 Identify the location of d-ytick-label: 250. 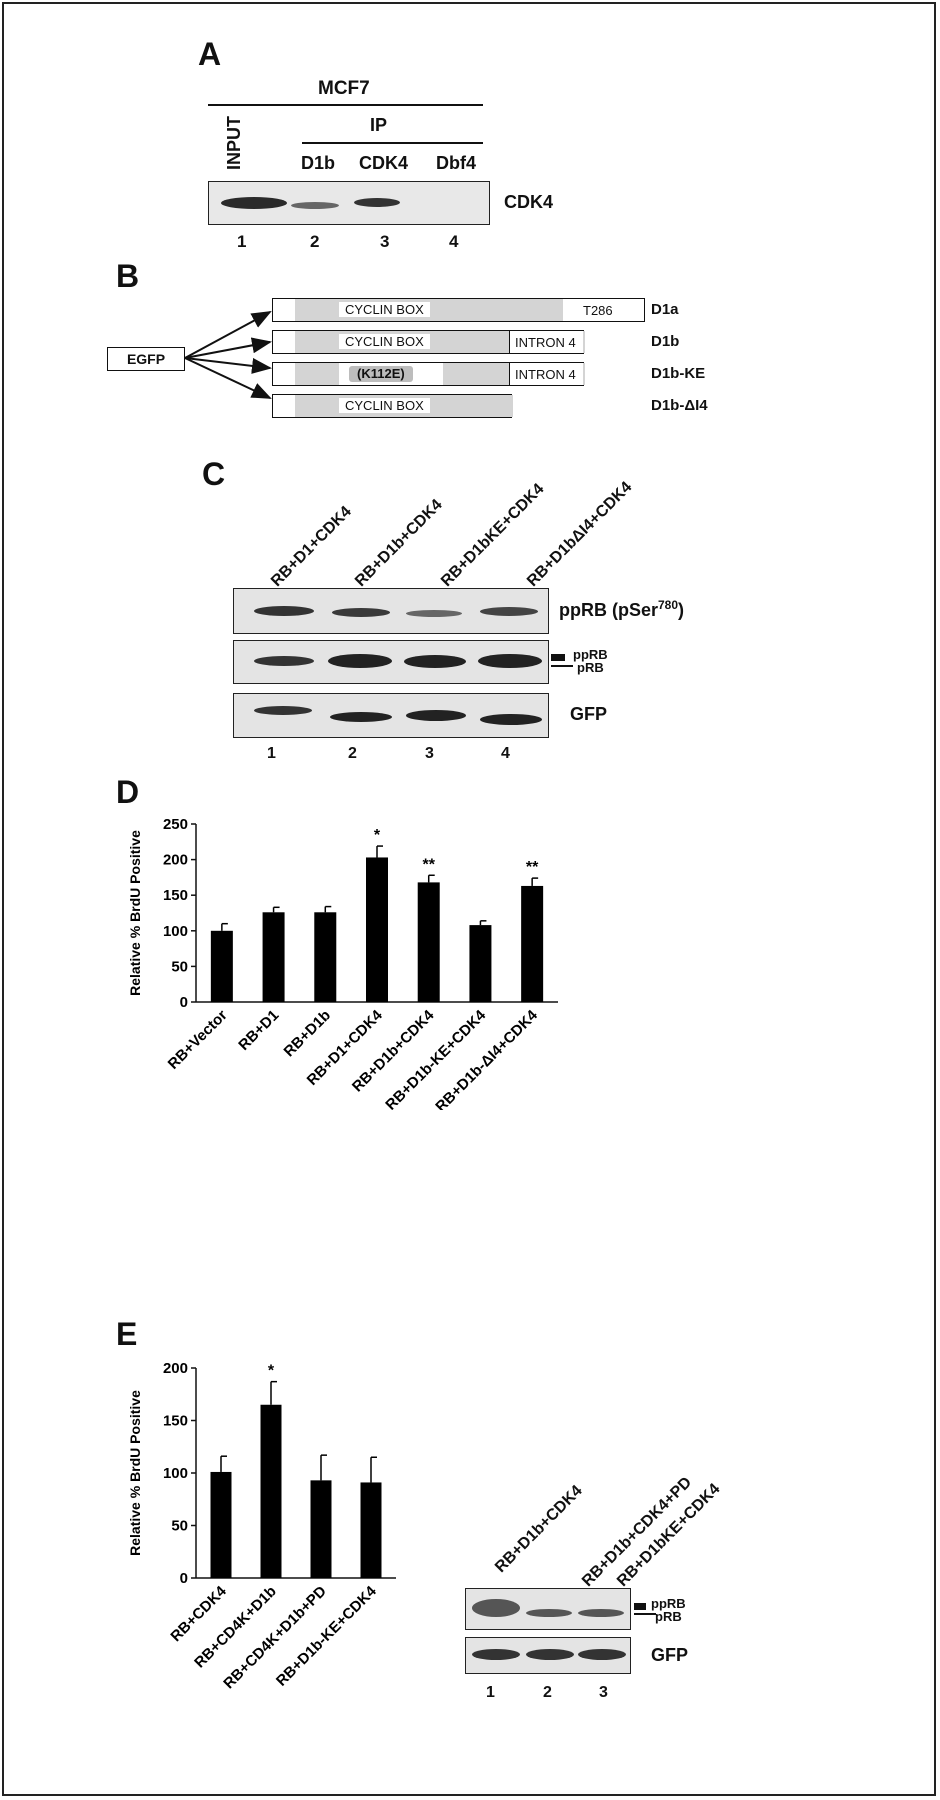
(175, 824).